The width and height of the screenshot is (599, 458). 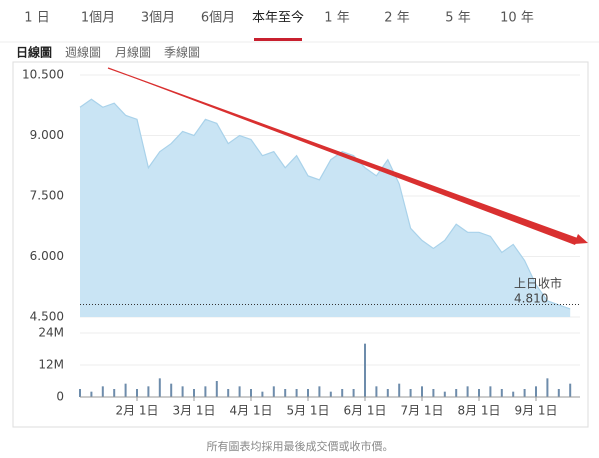 I want to click on view-tab: 週線圖, so click(x=83, y=52).